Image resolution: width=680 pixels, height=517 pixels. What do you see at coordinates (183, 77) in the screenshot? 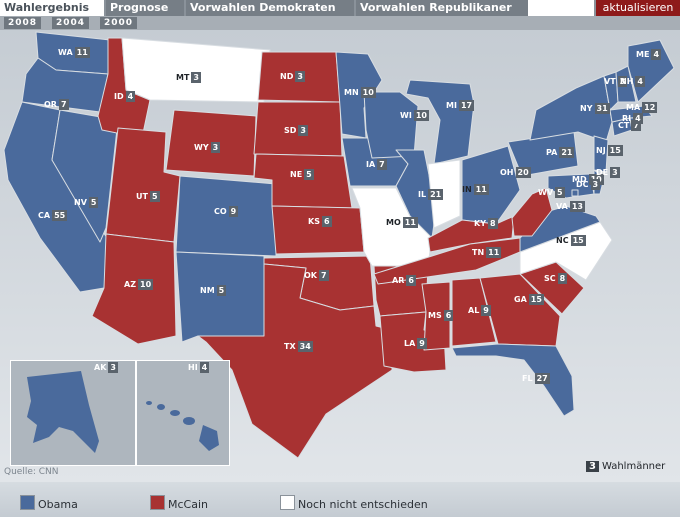
I see `state-abbr: MT` at bounding box center [183, 77].